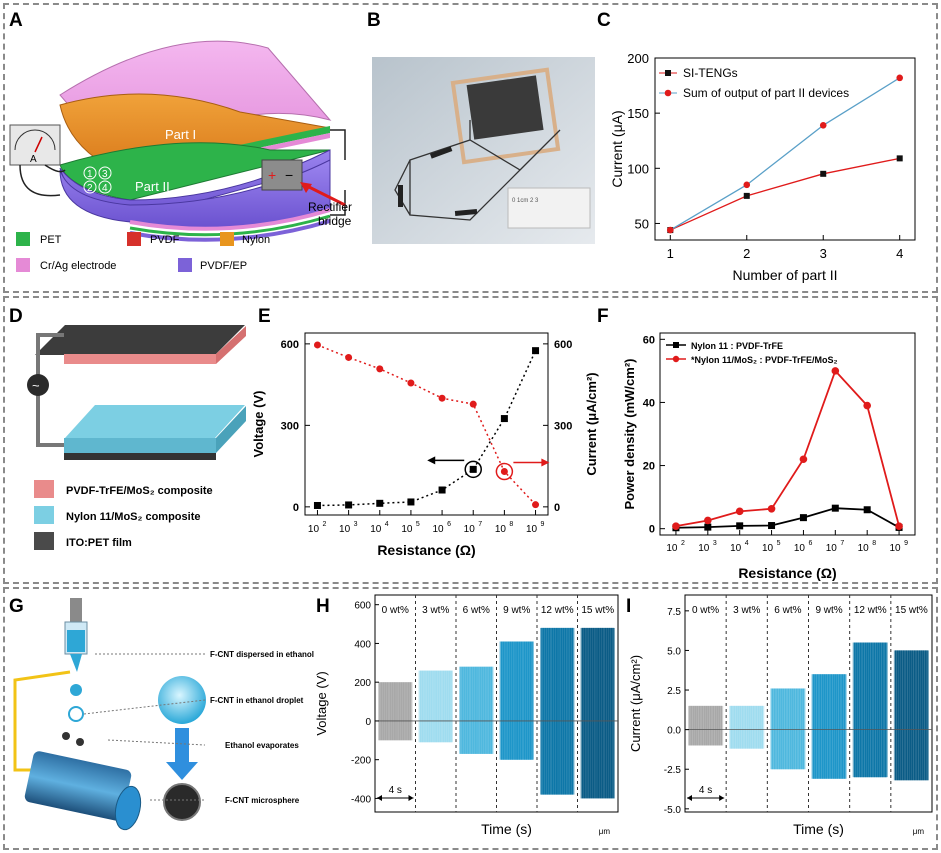 The width and height of the screenshot is (941, 853). Describe the element at coordinates (231, 345) in the screenshot. I see `d-top-pink-side` at that location.